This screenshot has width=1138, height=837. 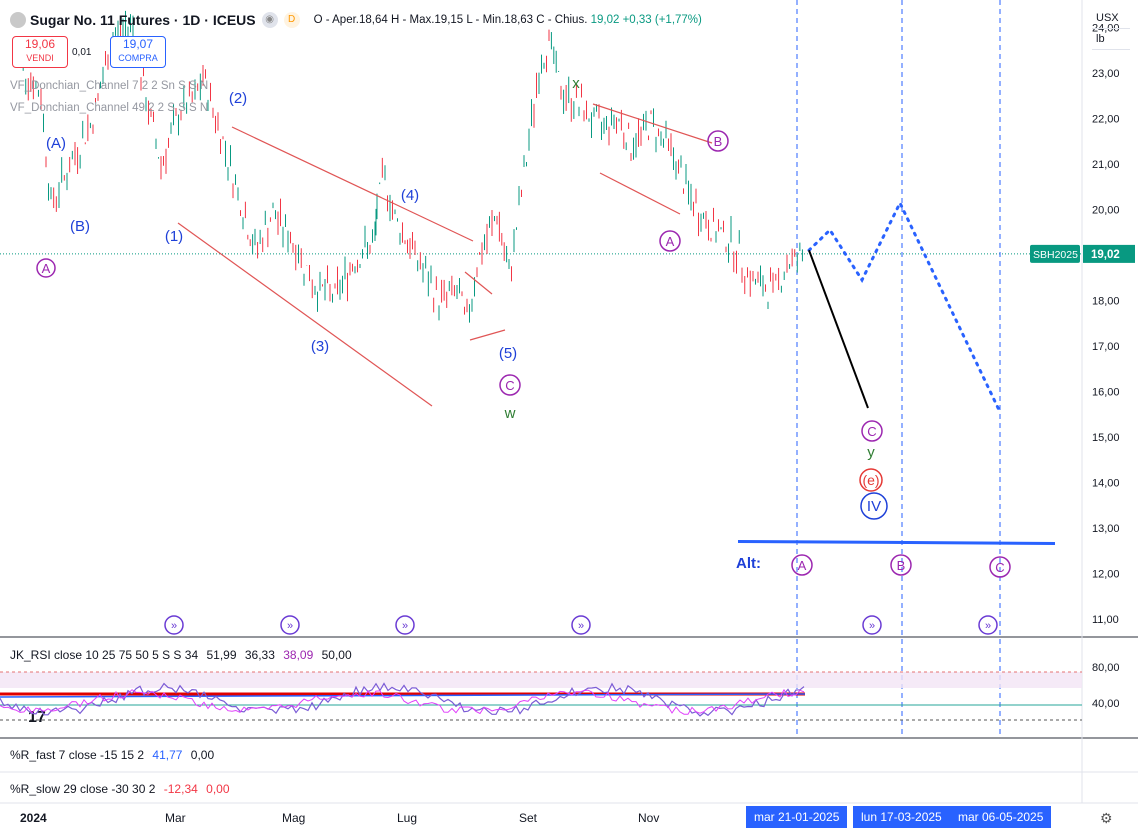 What do you see at coordinates (670, 241) in the screenshot?
I see `wave-label-A-circle-2-circle` at bounding box center [670, 241].